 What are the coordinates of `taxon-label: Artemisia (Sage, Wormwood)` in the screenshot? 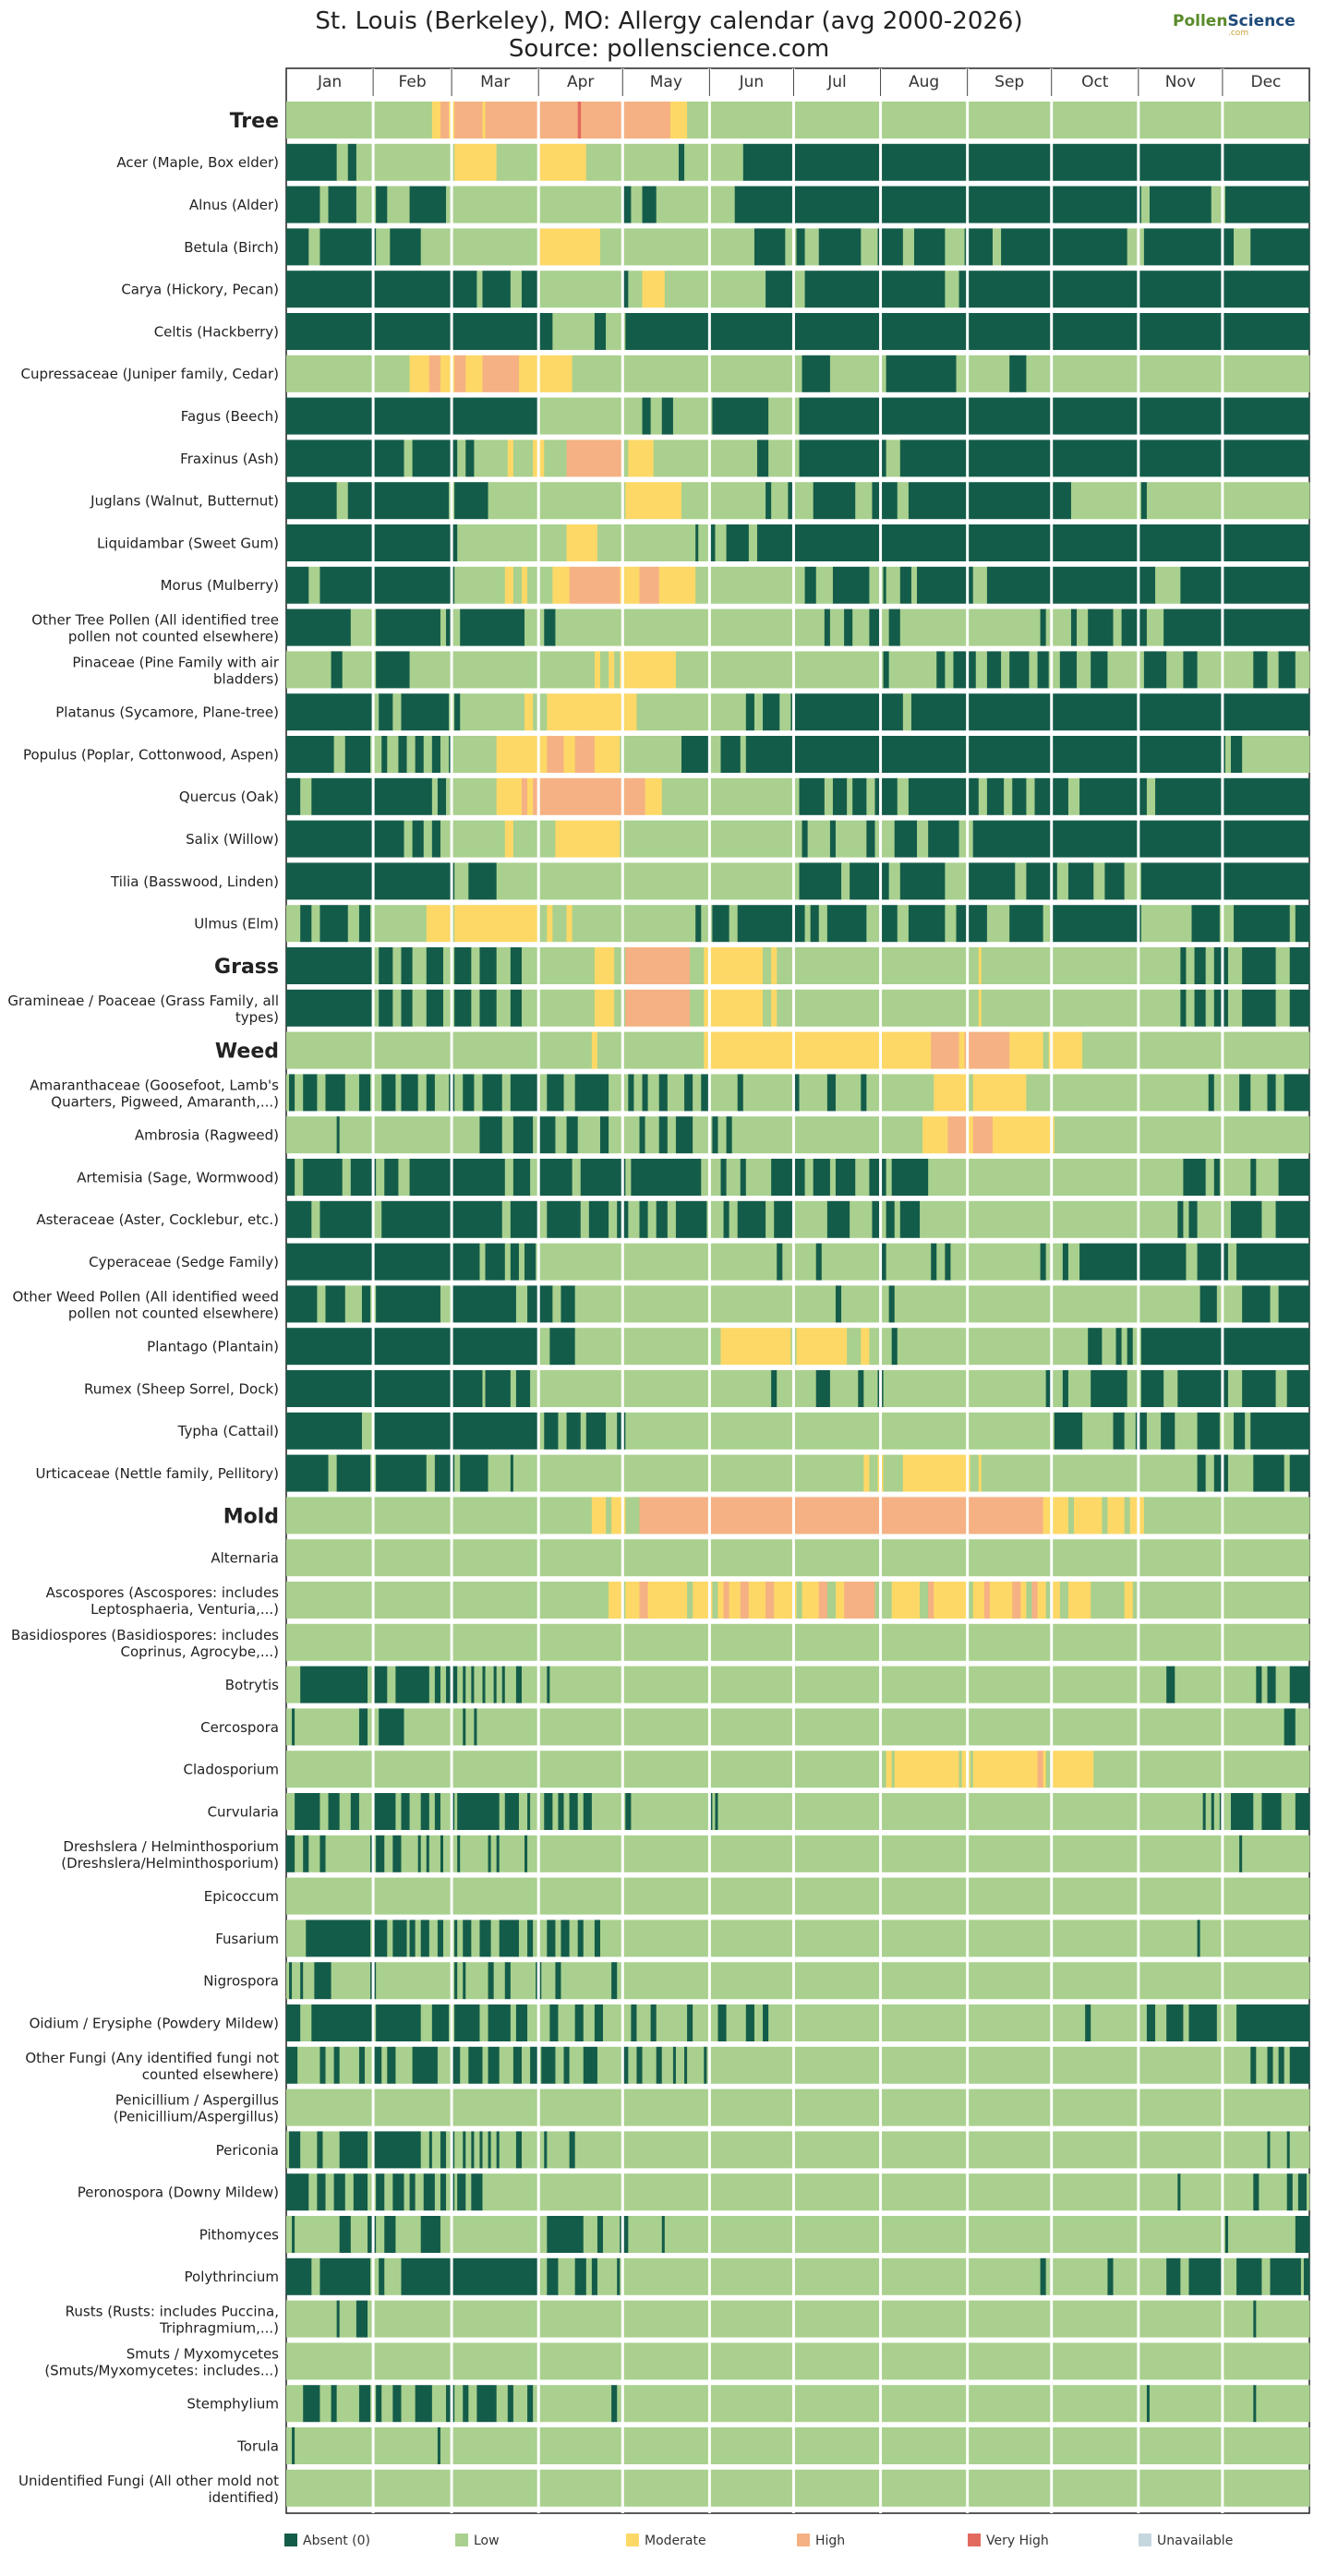 It's located at (178, 1177).